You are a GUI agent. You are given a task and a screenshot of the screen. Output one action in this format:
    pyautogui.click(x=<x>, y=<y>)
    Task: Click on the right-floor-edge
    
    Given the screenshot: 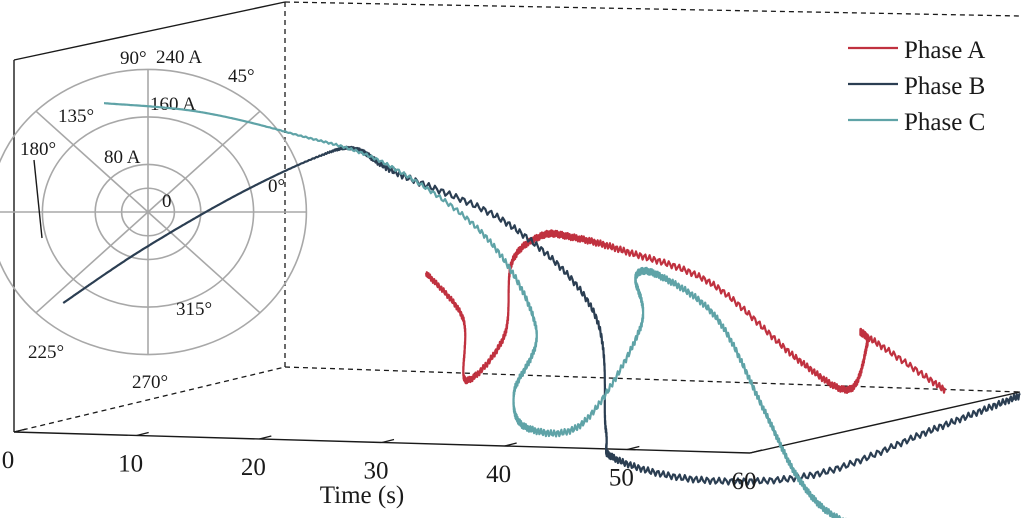 What is the action you would take?
    pyautogui.click(x=885, y=422)
    